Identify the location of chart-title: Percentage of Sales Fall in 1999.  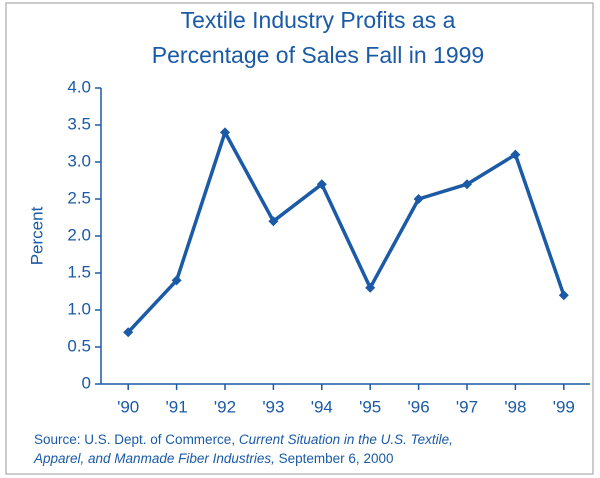
(318, 55).